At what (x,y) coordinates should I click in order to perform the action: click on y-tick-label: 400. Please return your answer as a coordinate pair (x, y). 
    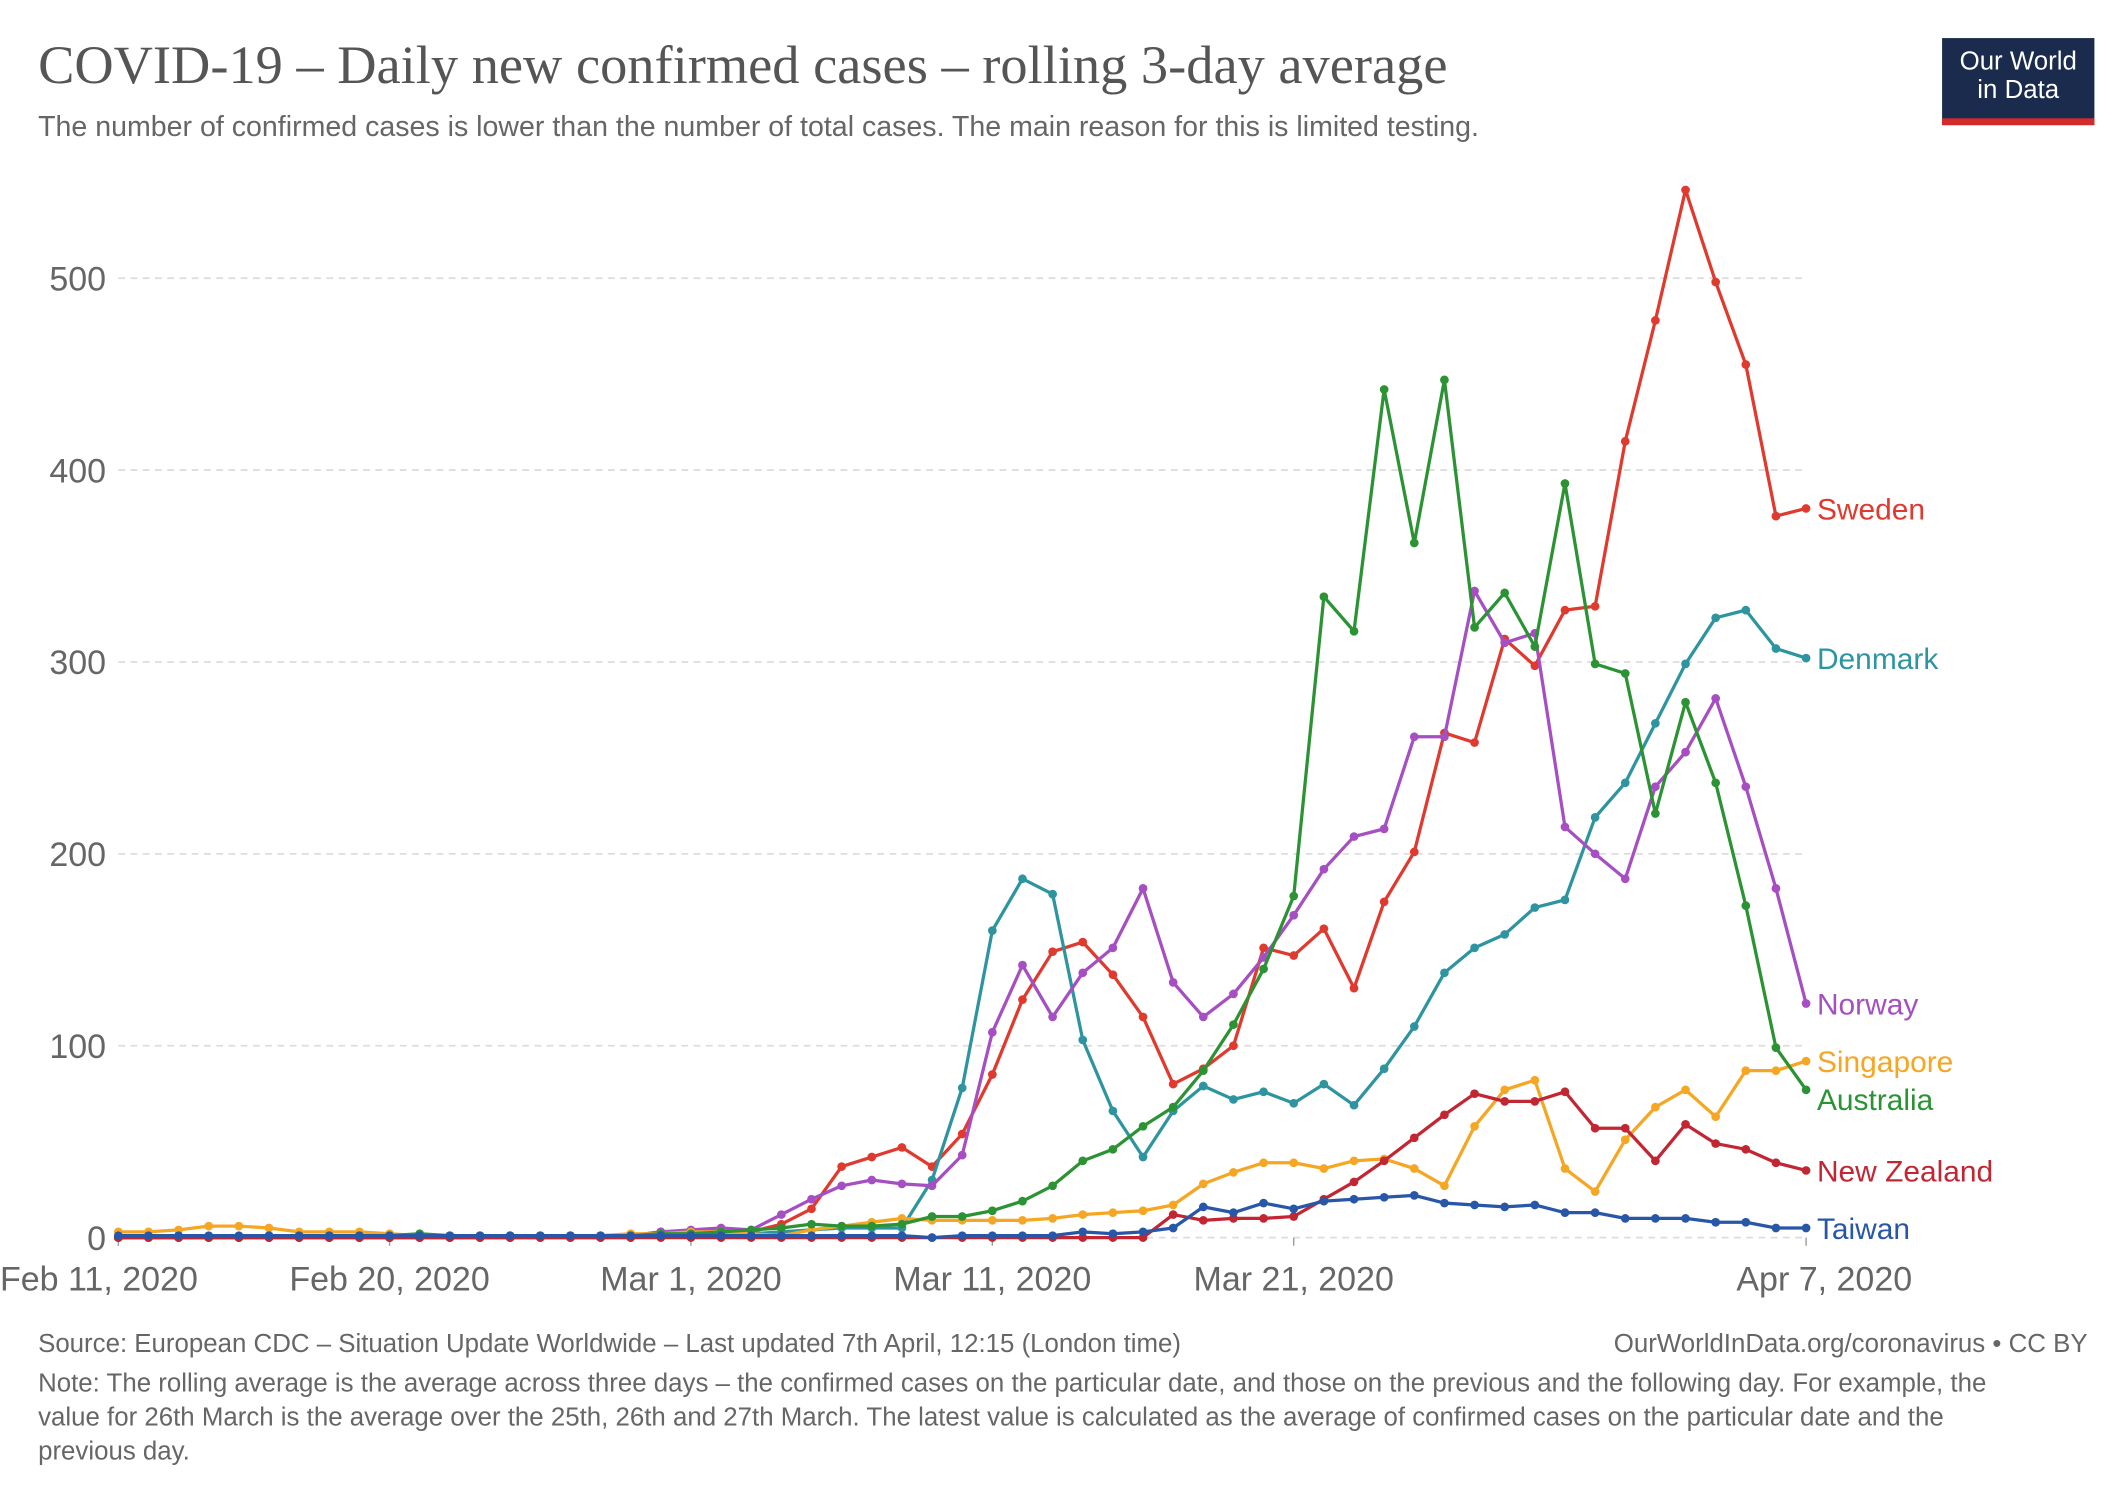
    Looking at the image, I should click on (77, 471).